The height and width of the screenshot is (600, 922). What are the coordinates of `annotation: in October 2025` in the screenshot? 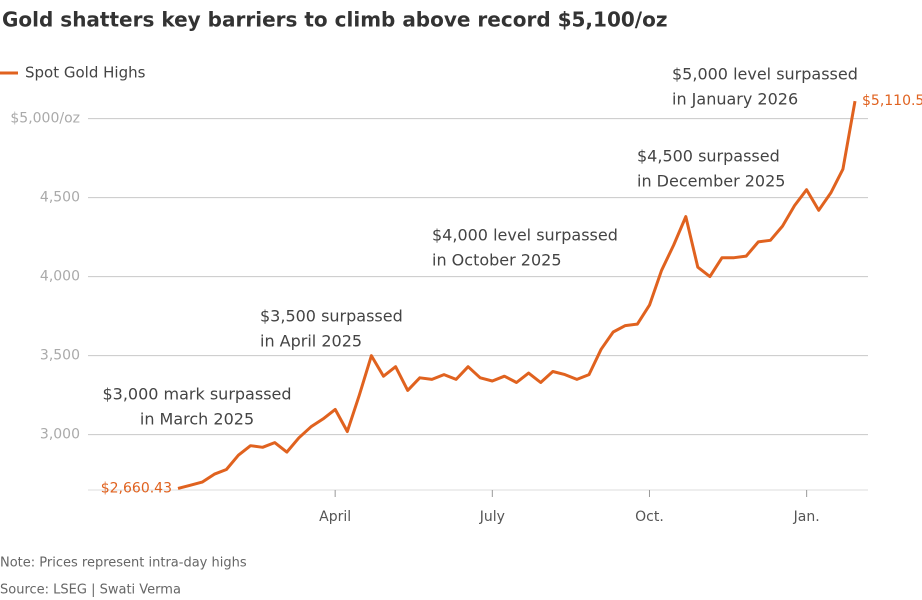 It's located at (497, 260).